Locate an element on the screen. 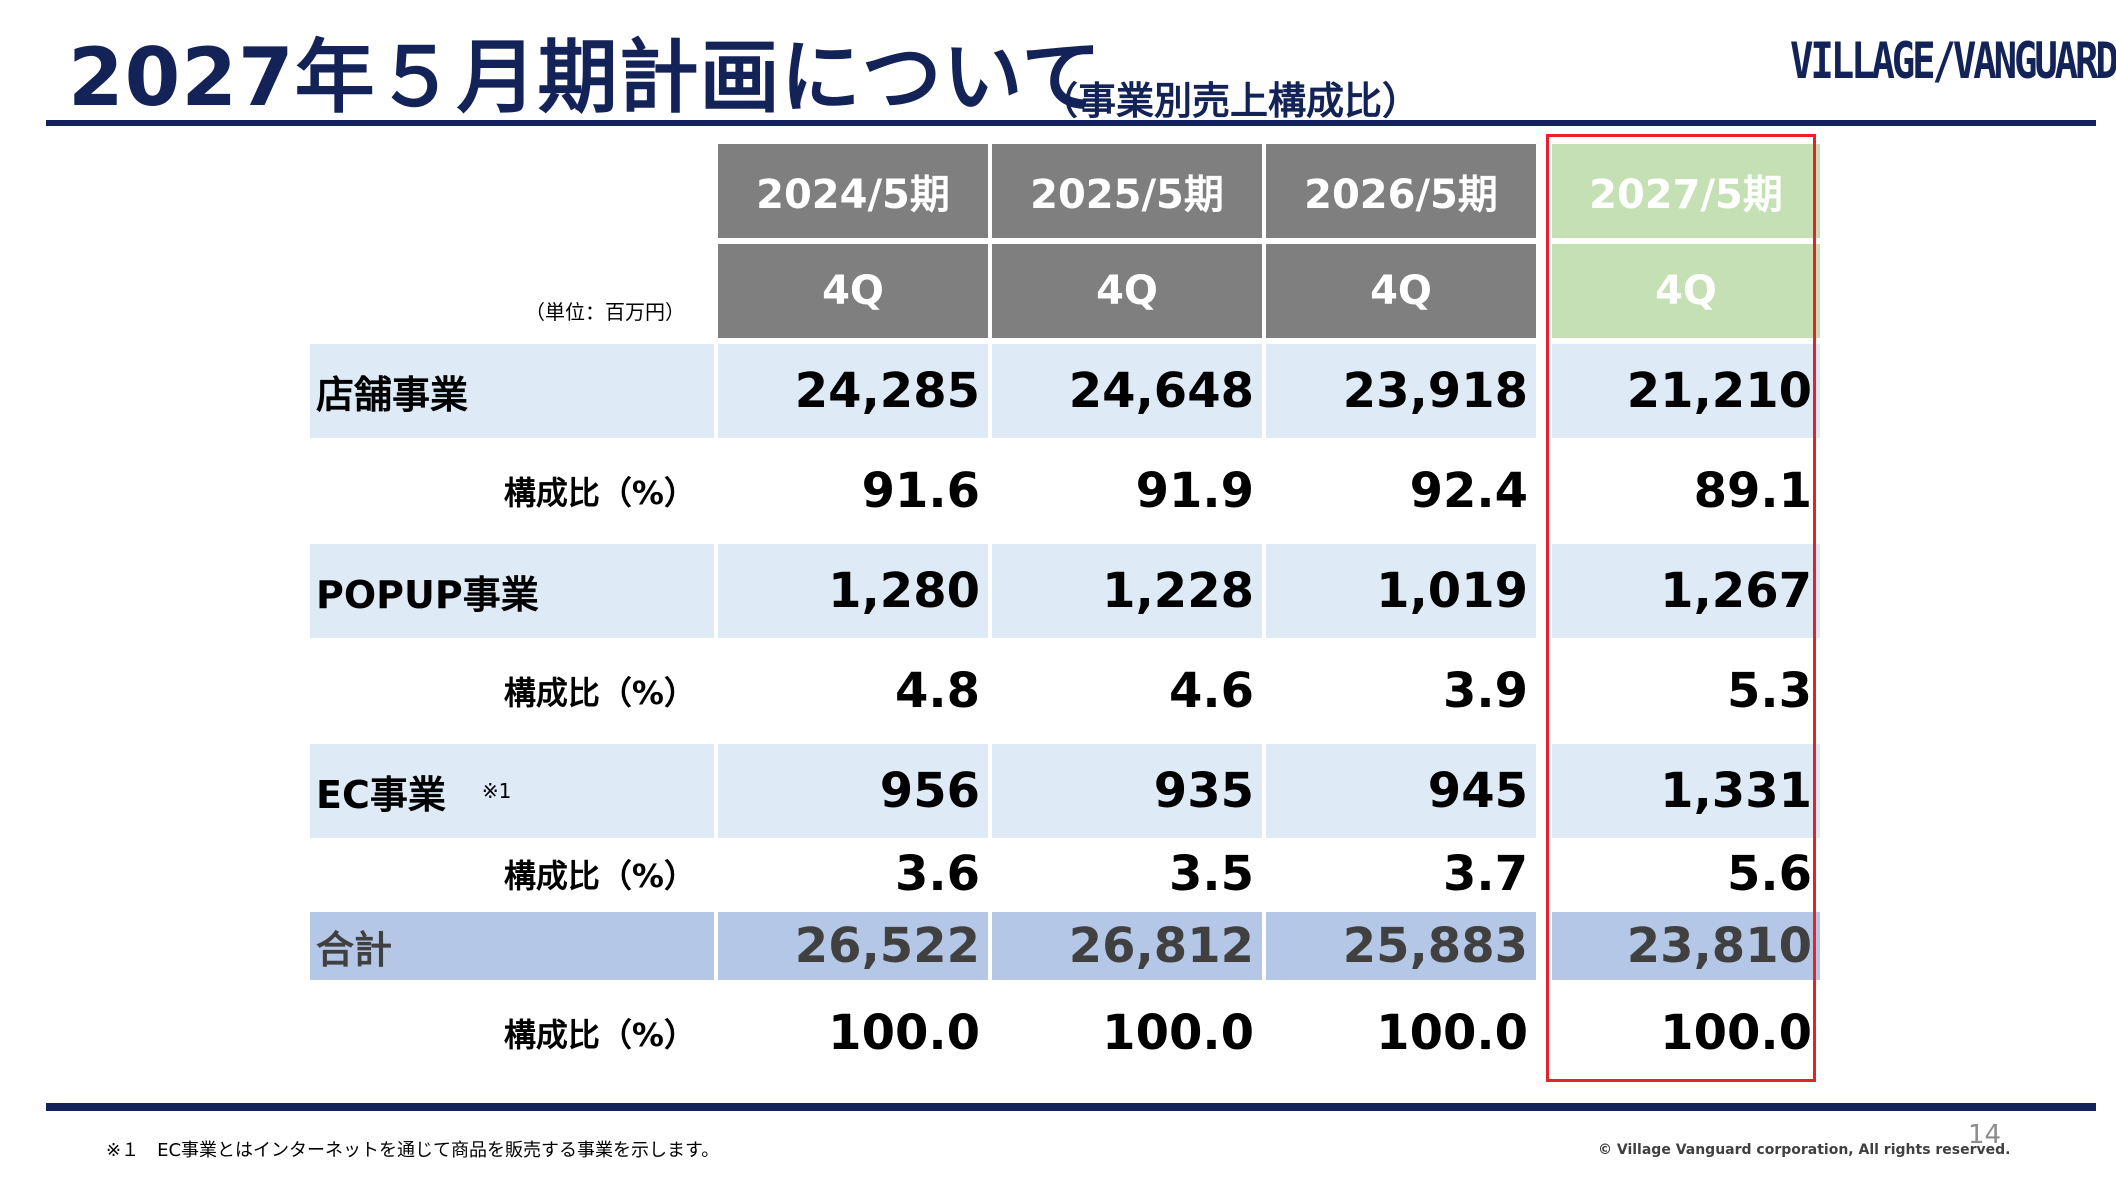 The width and height of the screenshot is (2116, 1190). plan-column-highlight is located at coordinates (1681, 608).